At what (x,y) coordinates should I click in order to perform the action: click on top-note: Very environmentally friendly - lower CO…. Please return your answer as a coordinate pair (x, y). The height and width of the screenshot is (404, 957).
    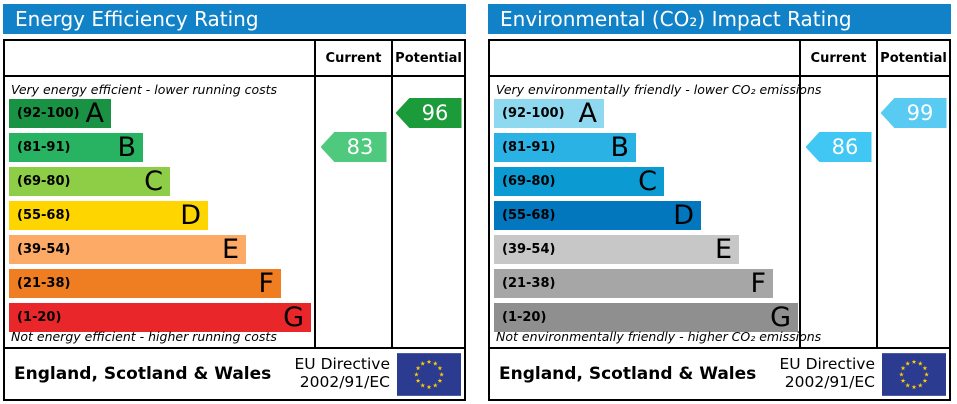
    Looking at the image, I should click on (659, 89).